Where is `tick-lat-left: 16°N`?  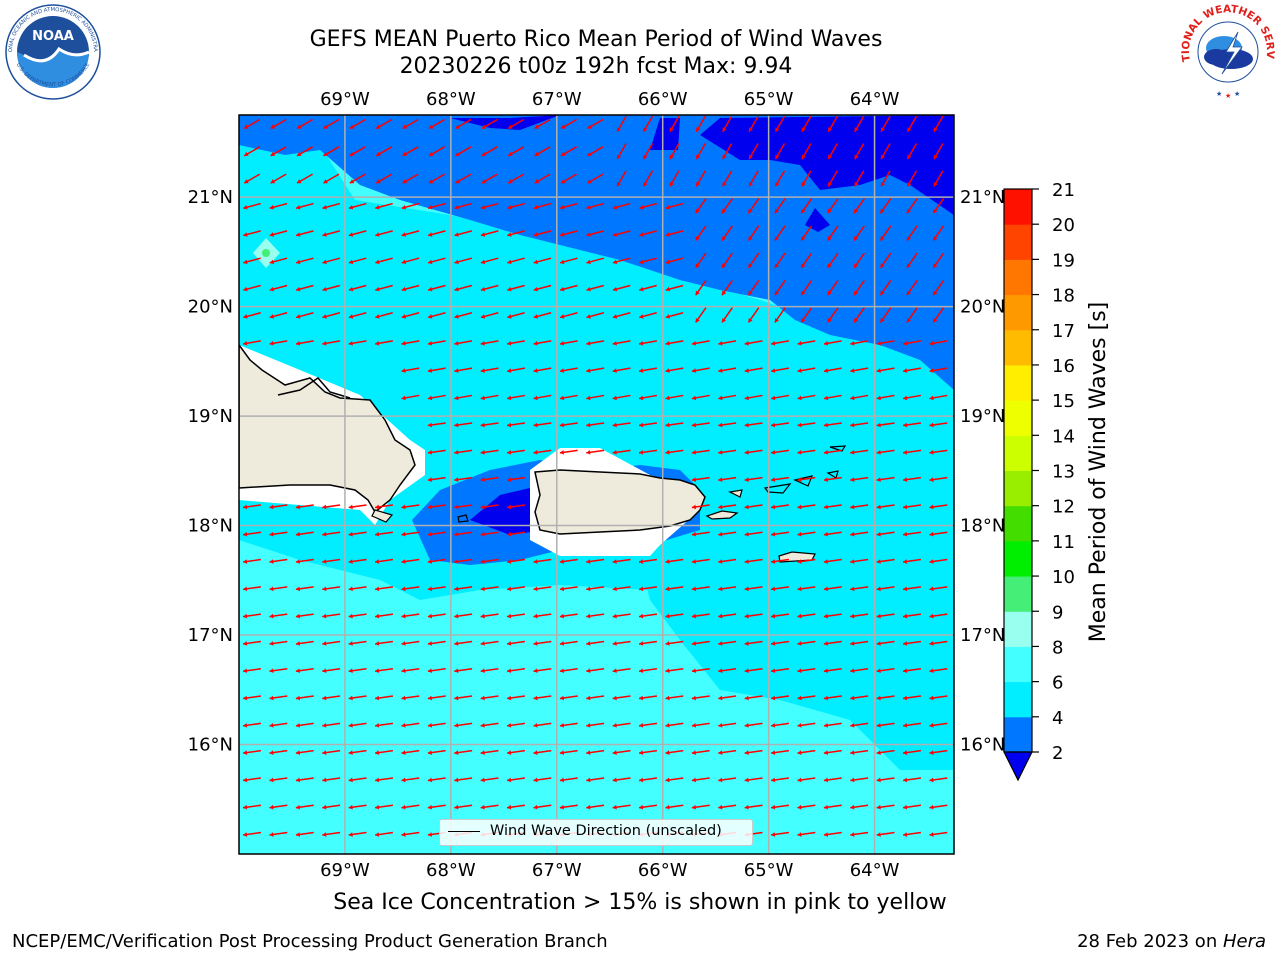 tick-lat-left: 16°N is located at coordinates (210, 745).